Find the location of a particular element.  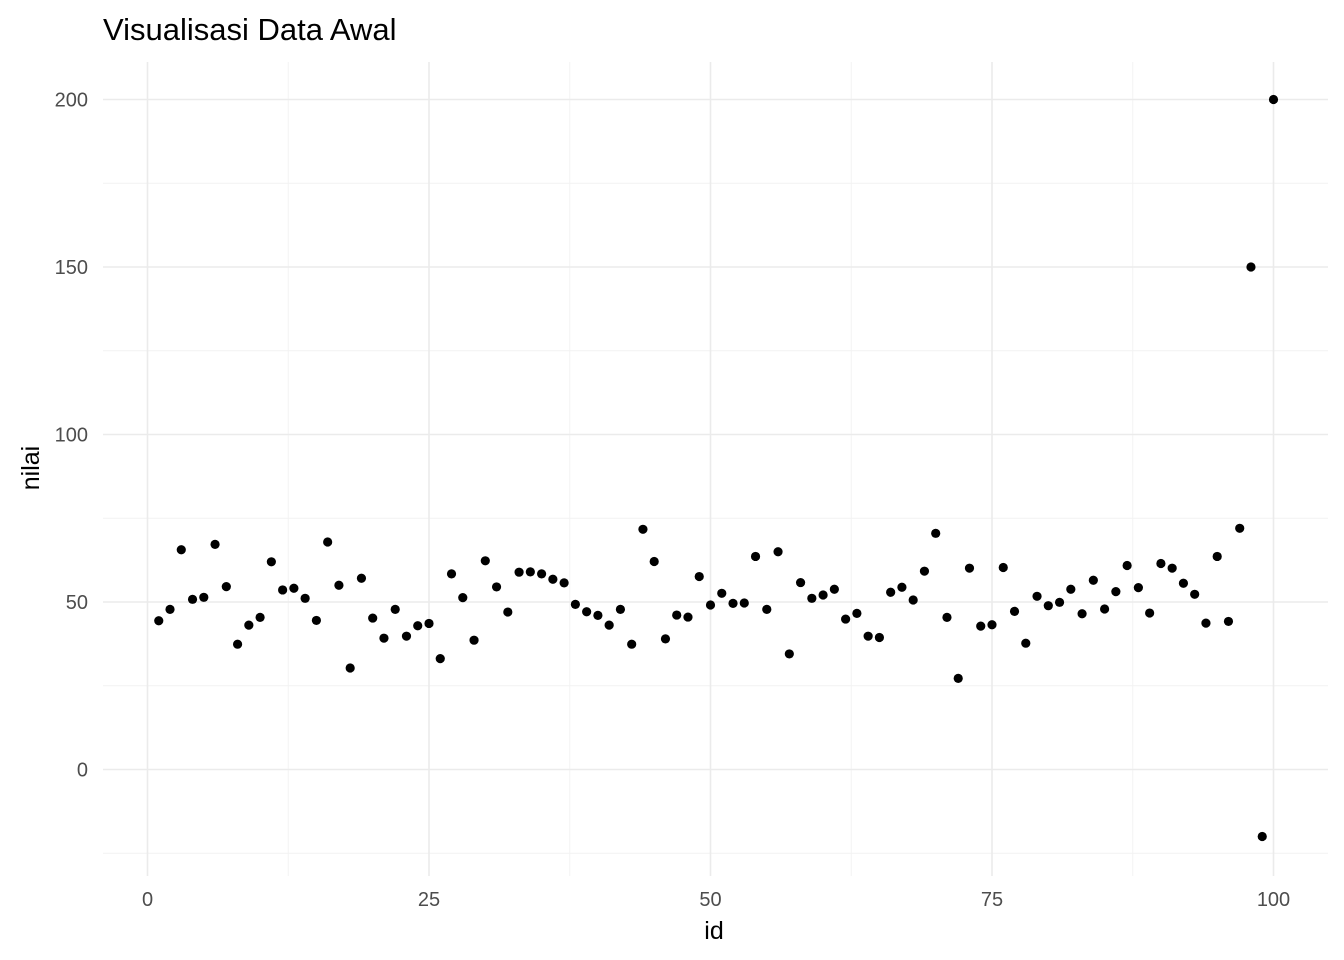

y-axis-ticks: 0 50 100 150 200 is located at coordinates (71, 436).